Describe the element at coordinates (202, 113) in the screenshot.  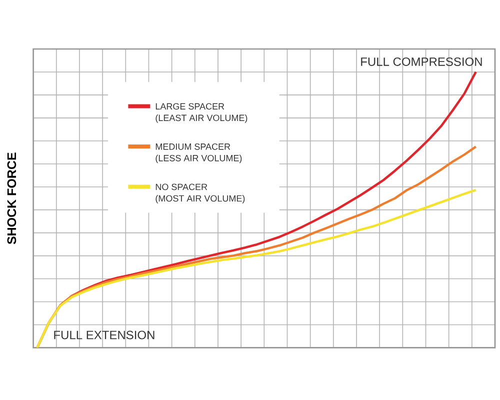
I see `legend-label: LARGE SPACER (LEAST AIR VOLUME)` at that location.